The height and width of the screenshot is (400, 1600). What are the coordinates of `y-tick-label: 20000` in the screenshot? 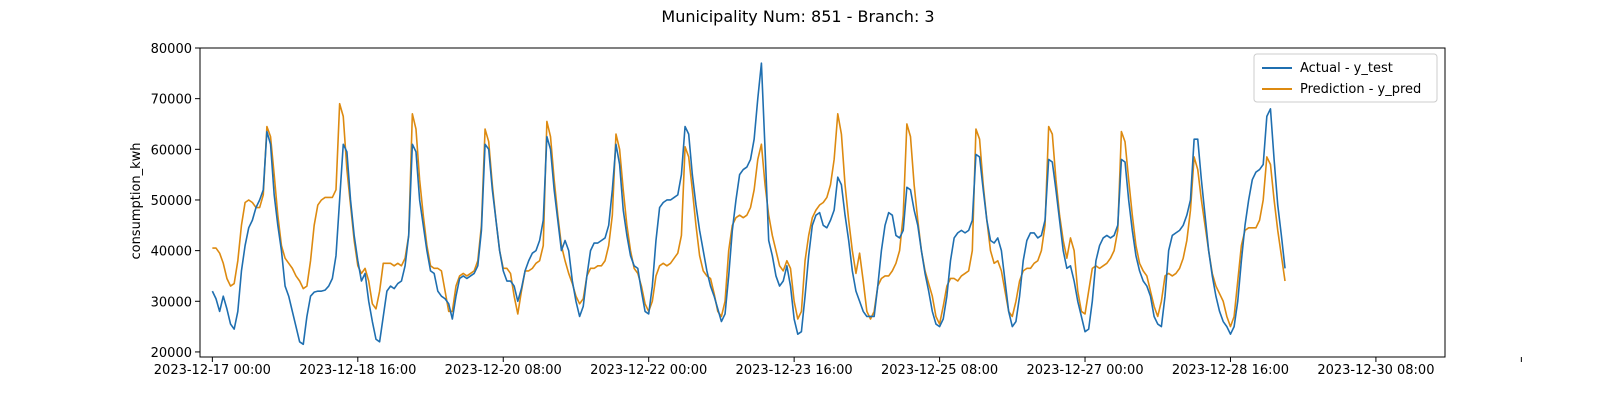 It's located at (171, 353).